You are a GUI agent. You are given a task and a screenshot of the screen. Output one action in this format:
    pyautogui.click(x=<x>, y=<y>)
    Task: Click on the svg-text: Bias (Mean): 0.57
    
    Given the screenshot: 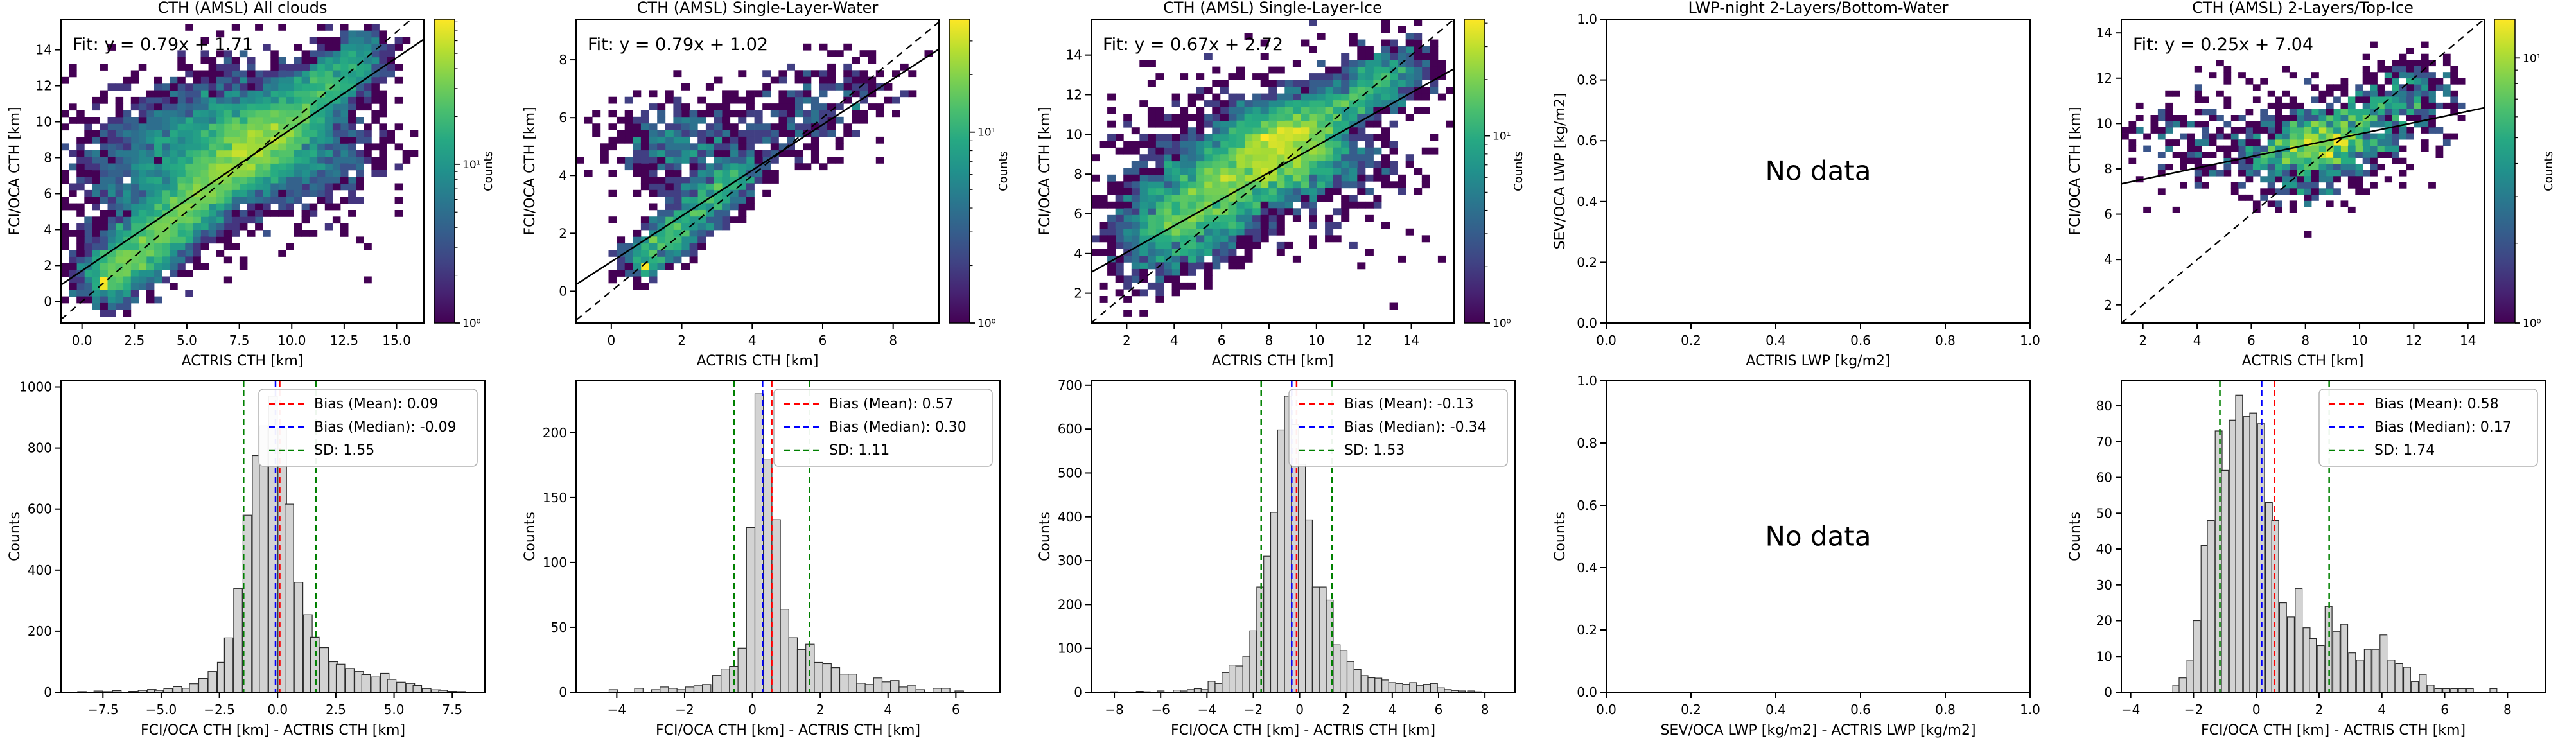 What is the action you would take?
    pyautogui.click(x=892, y=404)
    